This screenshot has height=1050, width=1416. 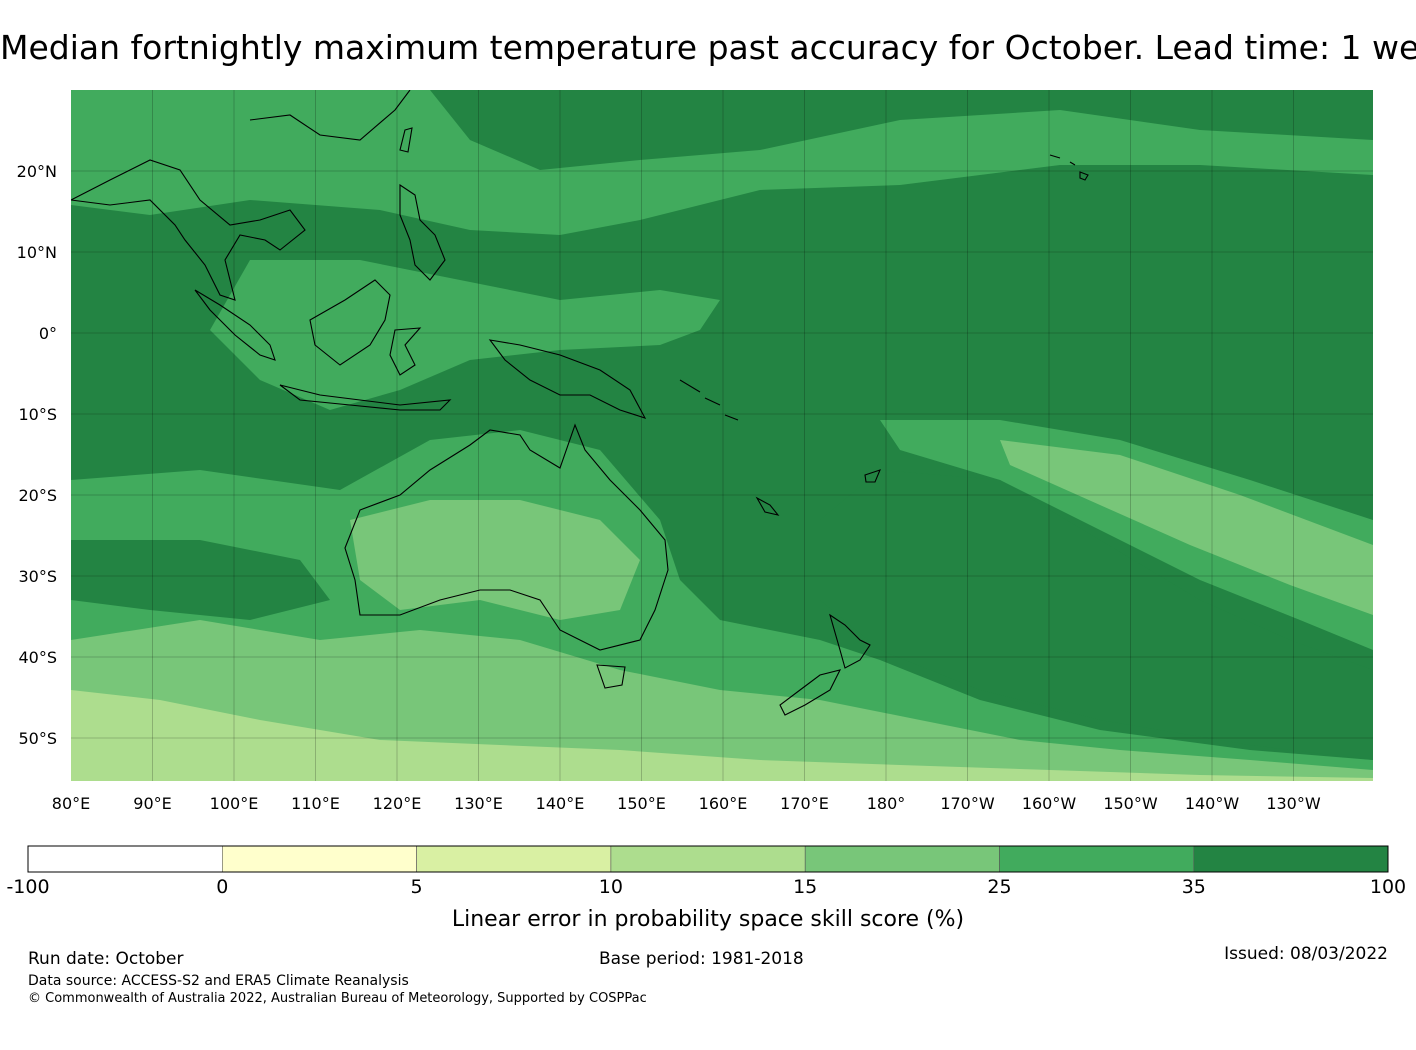 What do you see at coordinates (804, 803) in the screenshot?
I see `lon-label: 170°E` at bounding box center [804, 803].